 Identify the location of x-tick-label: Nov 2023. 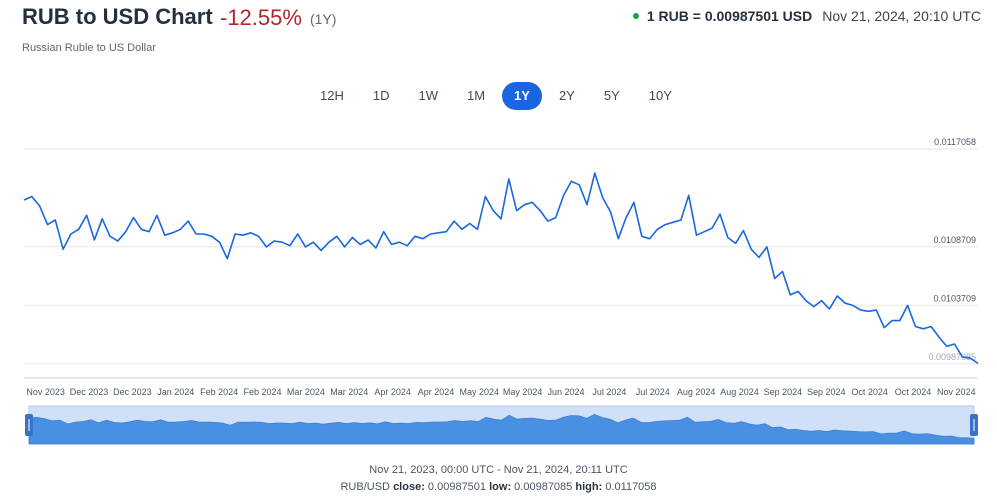
(45, 392).